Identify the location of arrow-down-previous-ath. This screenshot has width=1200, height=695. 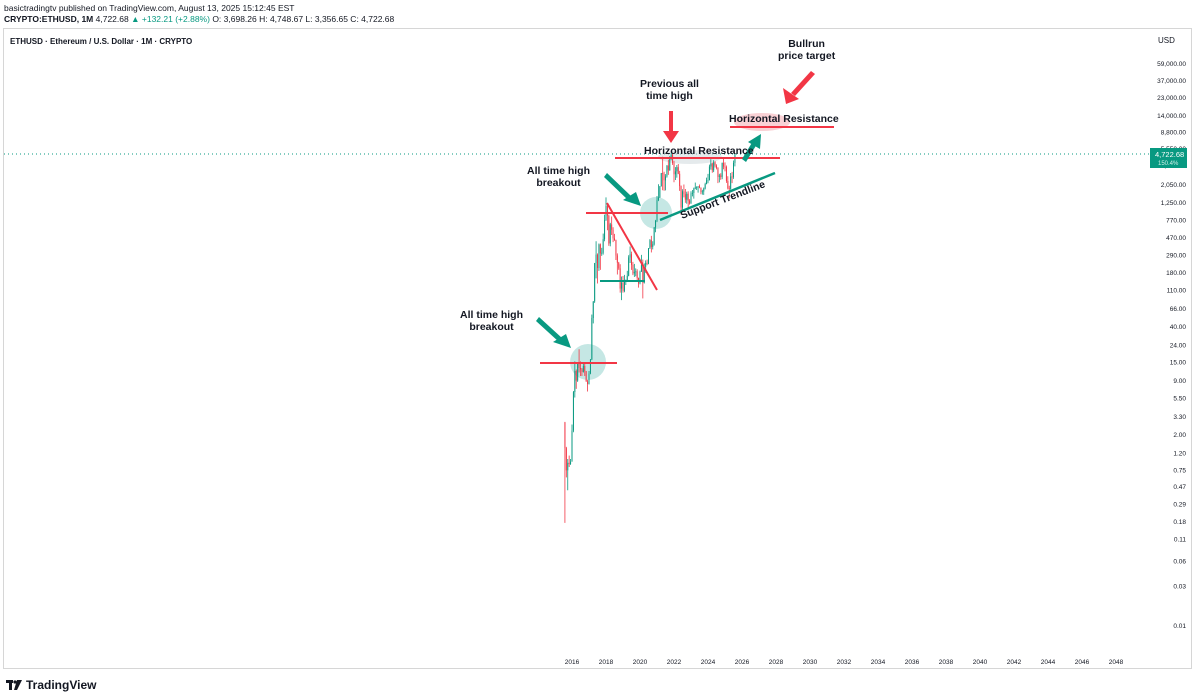
(671, 127).